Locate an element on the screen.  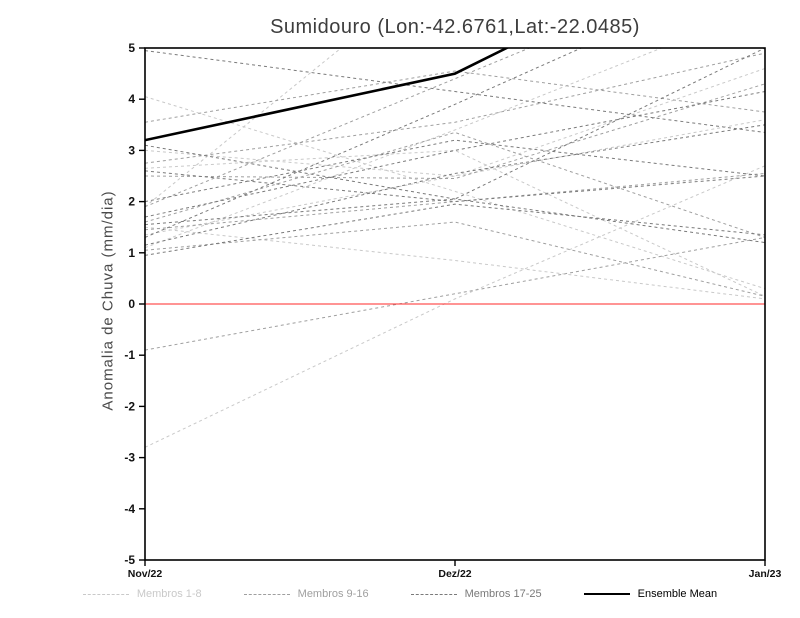
svg-text: -4 is located at coordinates (129, 509).